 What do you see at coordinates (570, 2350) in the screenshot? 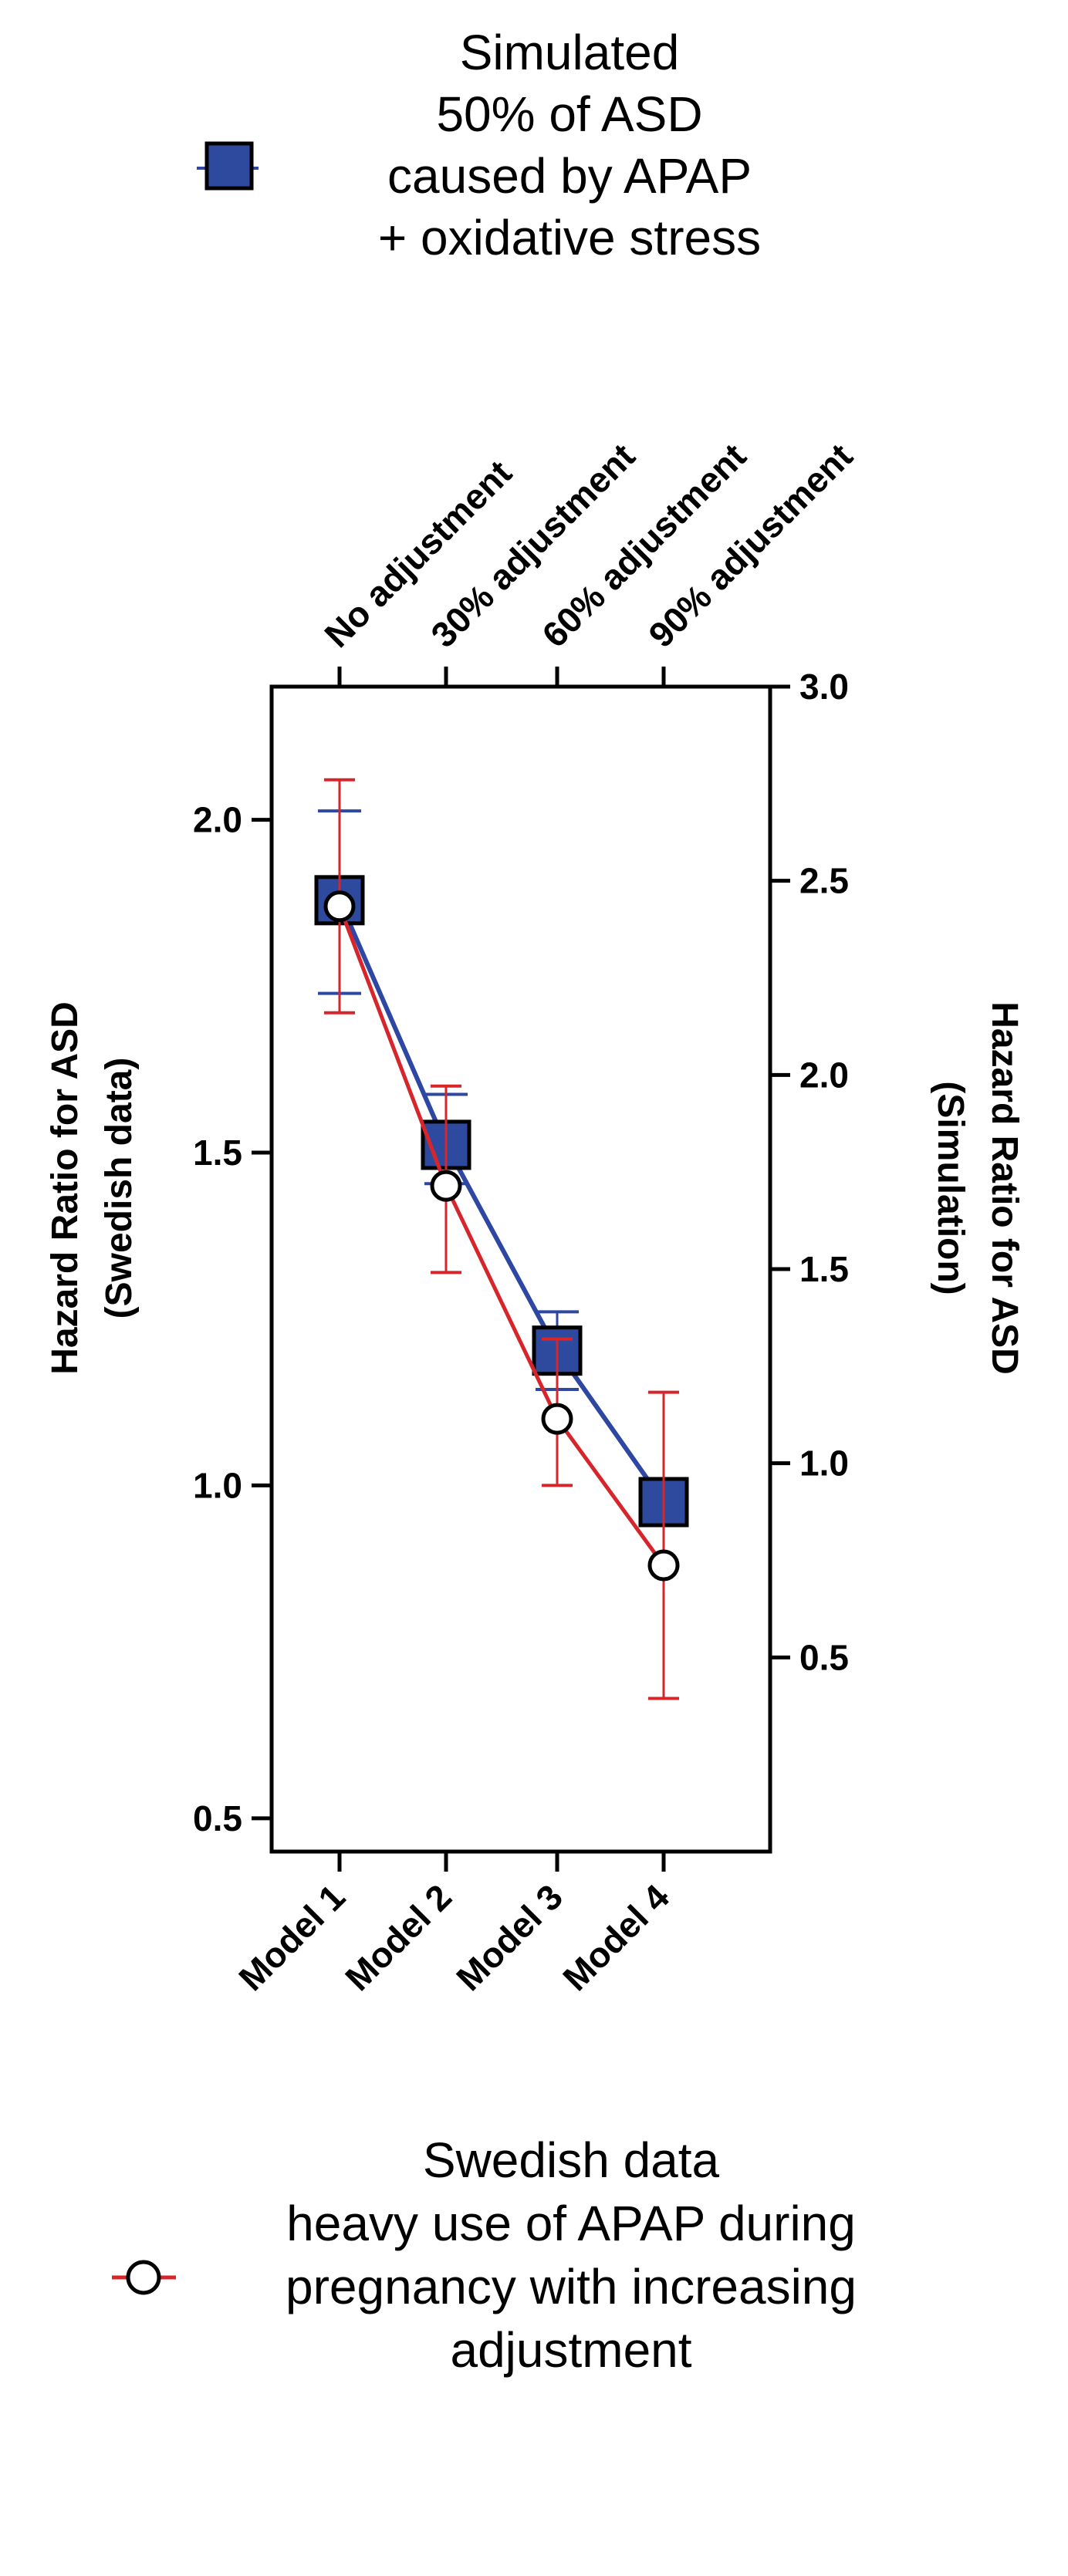
I see `legend-swedish-line-4: adjustment` at bounding box center [570, 2350].